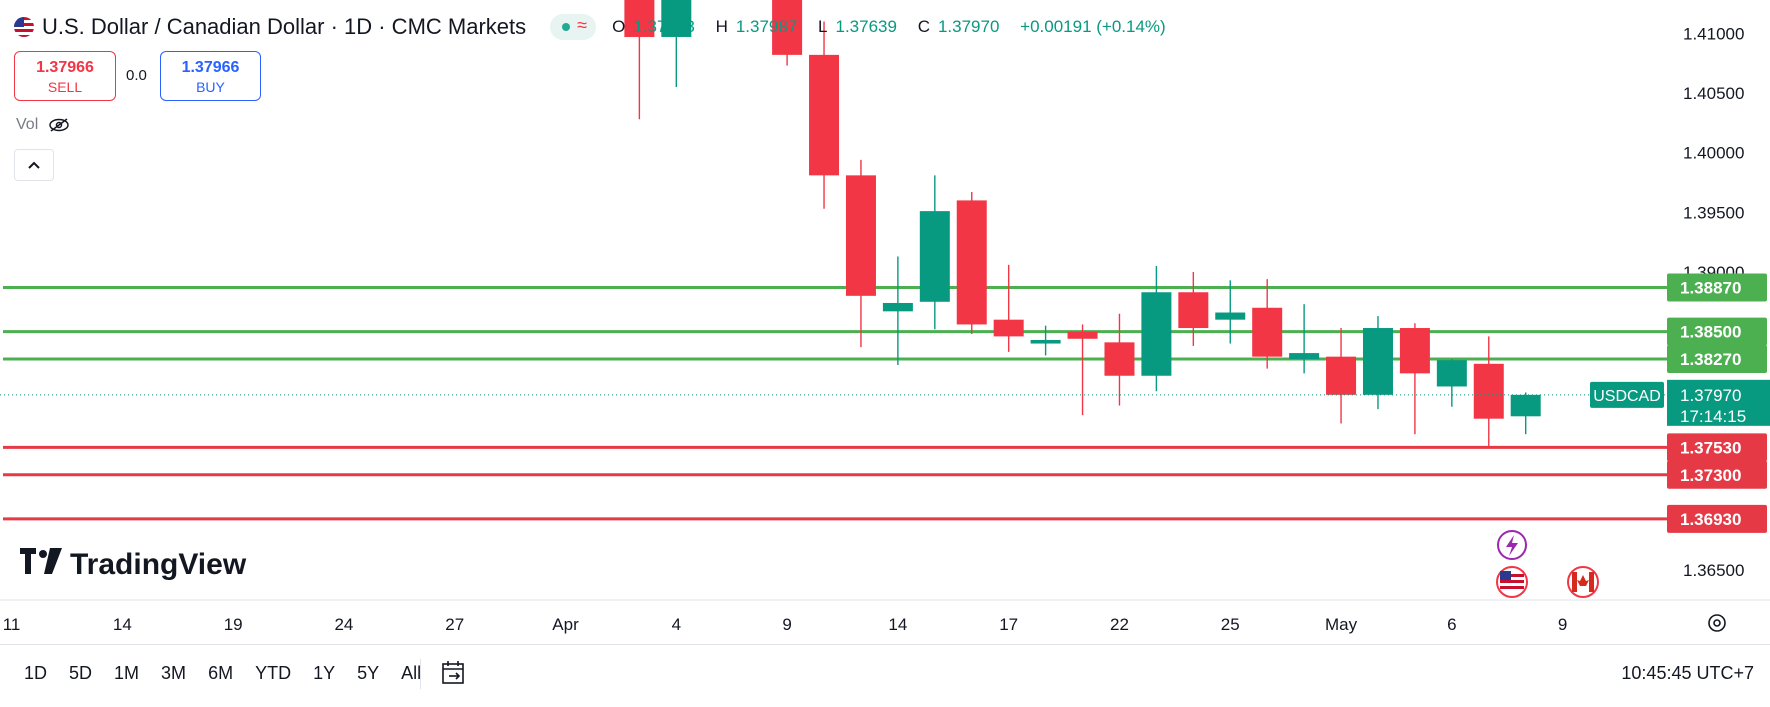 This screenshot has height=707, width=1770. Describe the element at coordinates (65, 87) in the screenshot. I see `sell-label: SELL` at that location.